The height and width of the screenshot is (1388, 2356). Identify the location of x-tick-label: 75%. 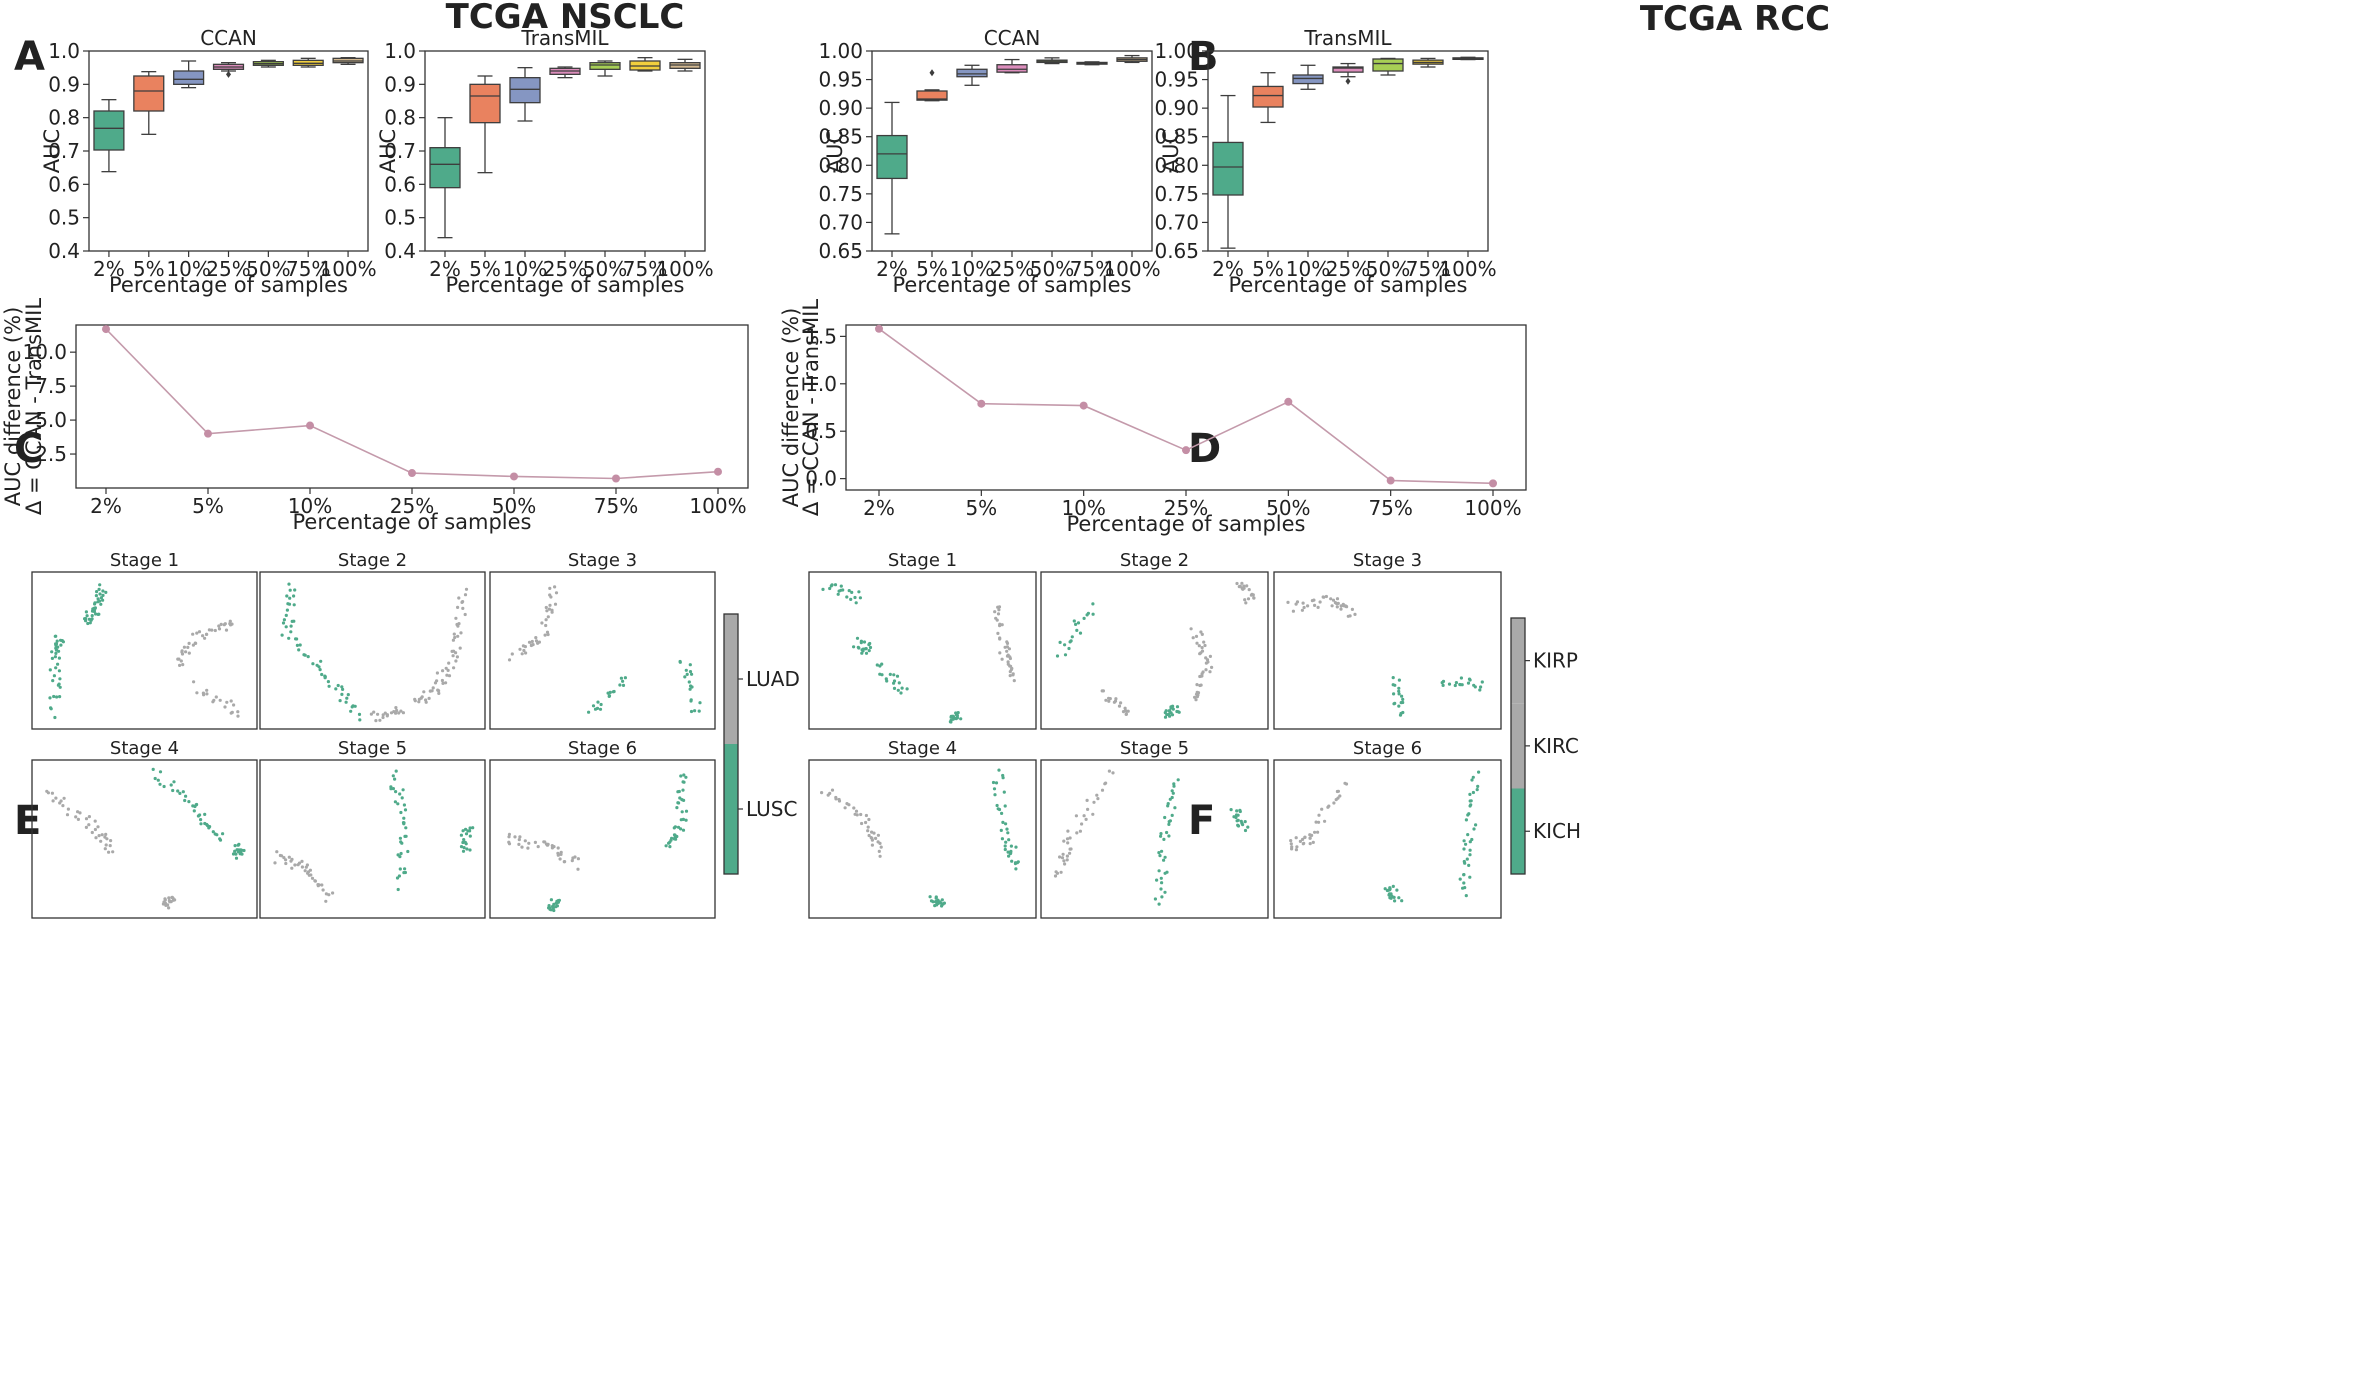
(1428, 269).